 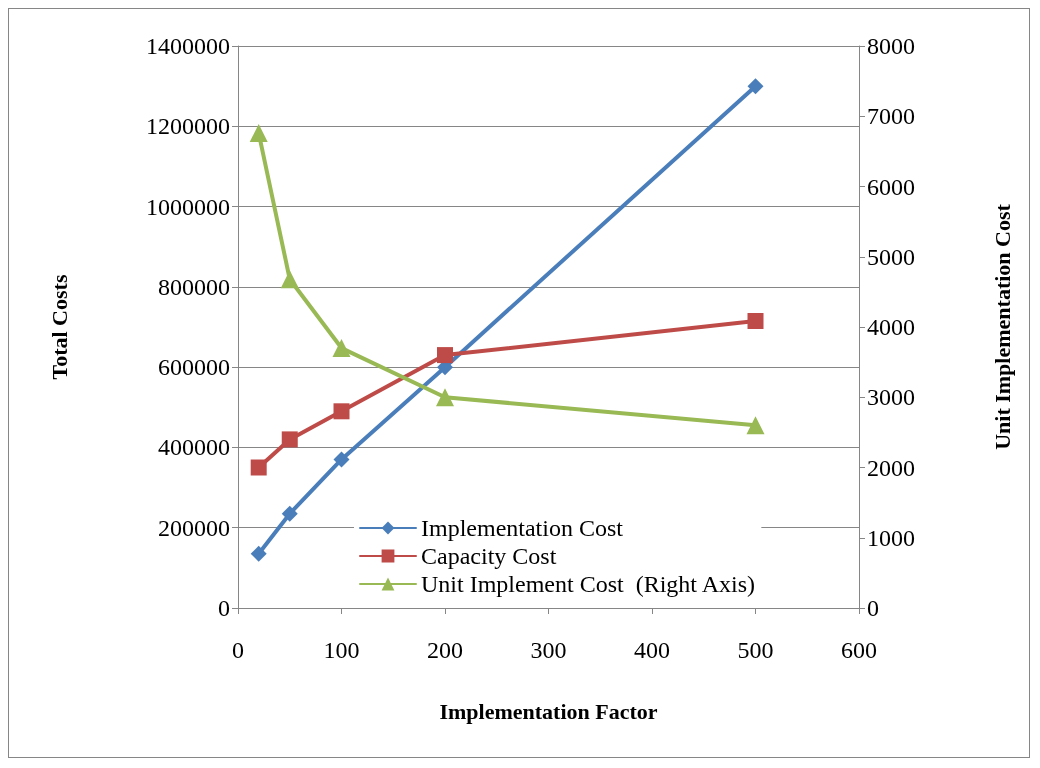 What do you see at coordinates (755, 650) in the screenshot?
I see `x-tick-label: 500` at bounding box center [755, 650].